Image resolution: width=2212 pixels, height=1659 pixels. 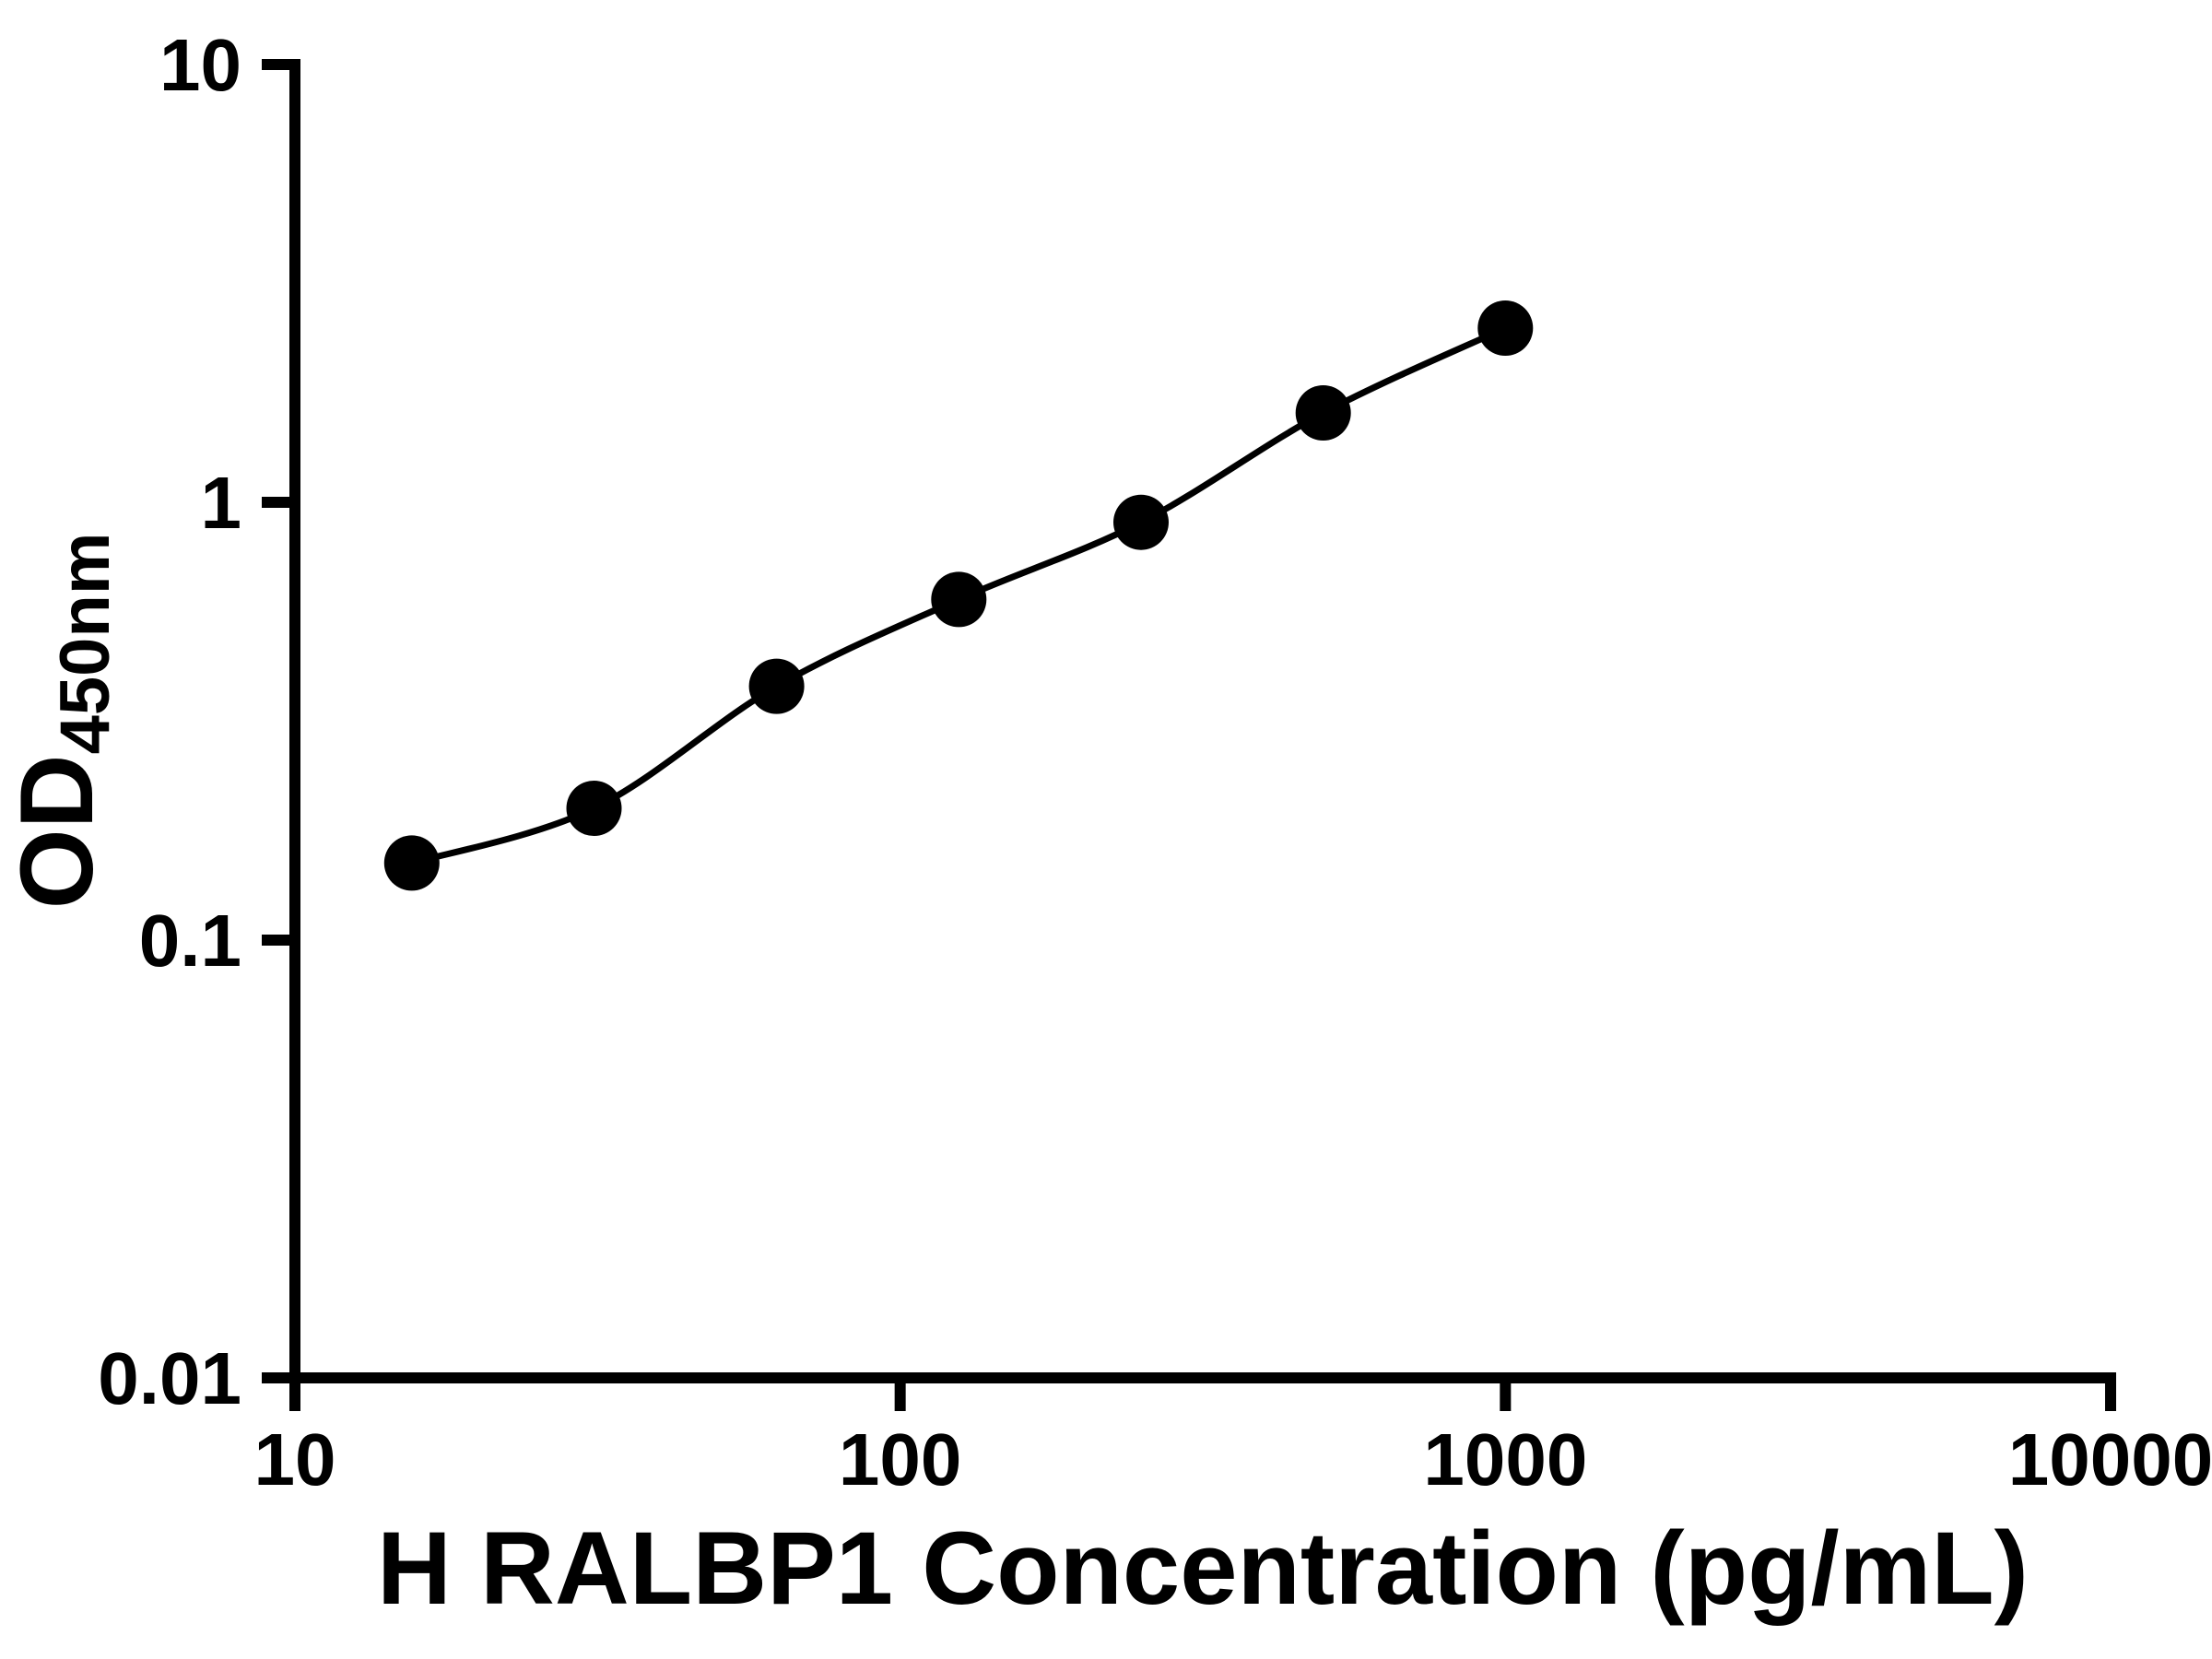 What do you see at coordinates (221, 503) in the screenshot?
I see `y-tick-label: 1` at bounding box center [221, 503].